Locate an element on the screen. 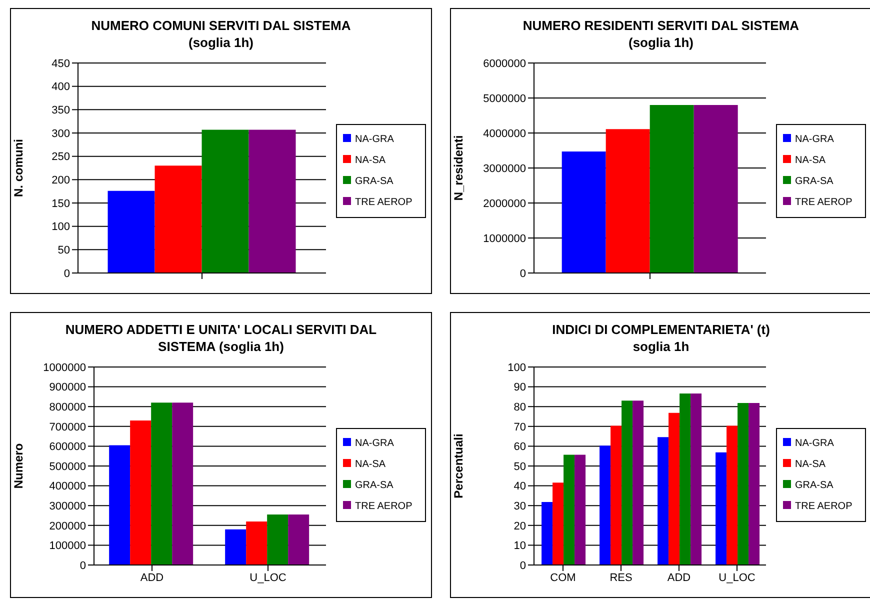 The image size is (870, 601). y-axis-title: Percentuali is located at coordinates (458, 466).